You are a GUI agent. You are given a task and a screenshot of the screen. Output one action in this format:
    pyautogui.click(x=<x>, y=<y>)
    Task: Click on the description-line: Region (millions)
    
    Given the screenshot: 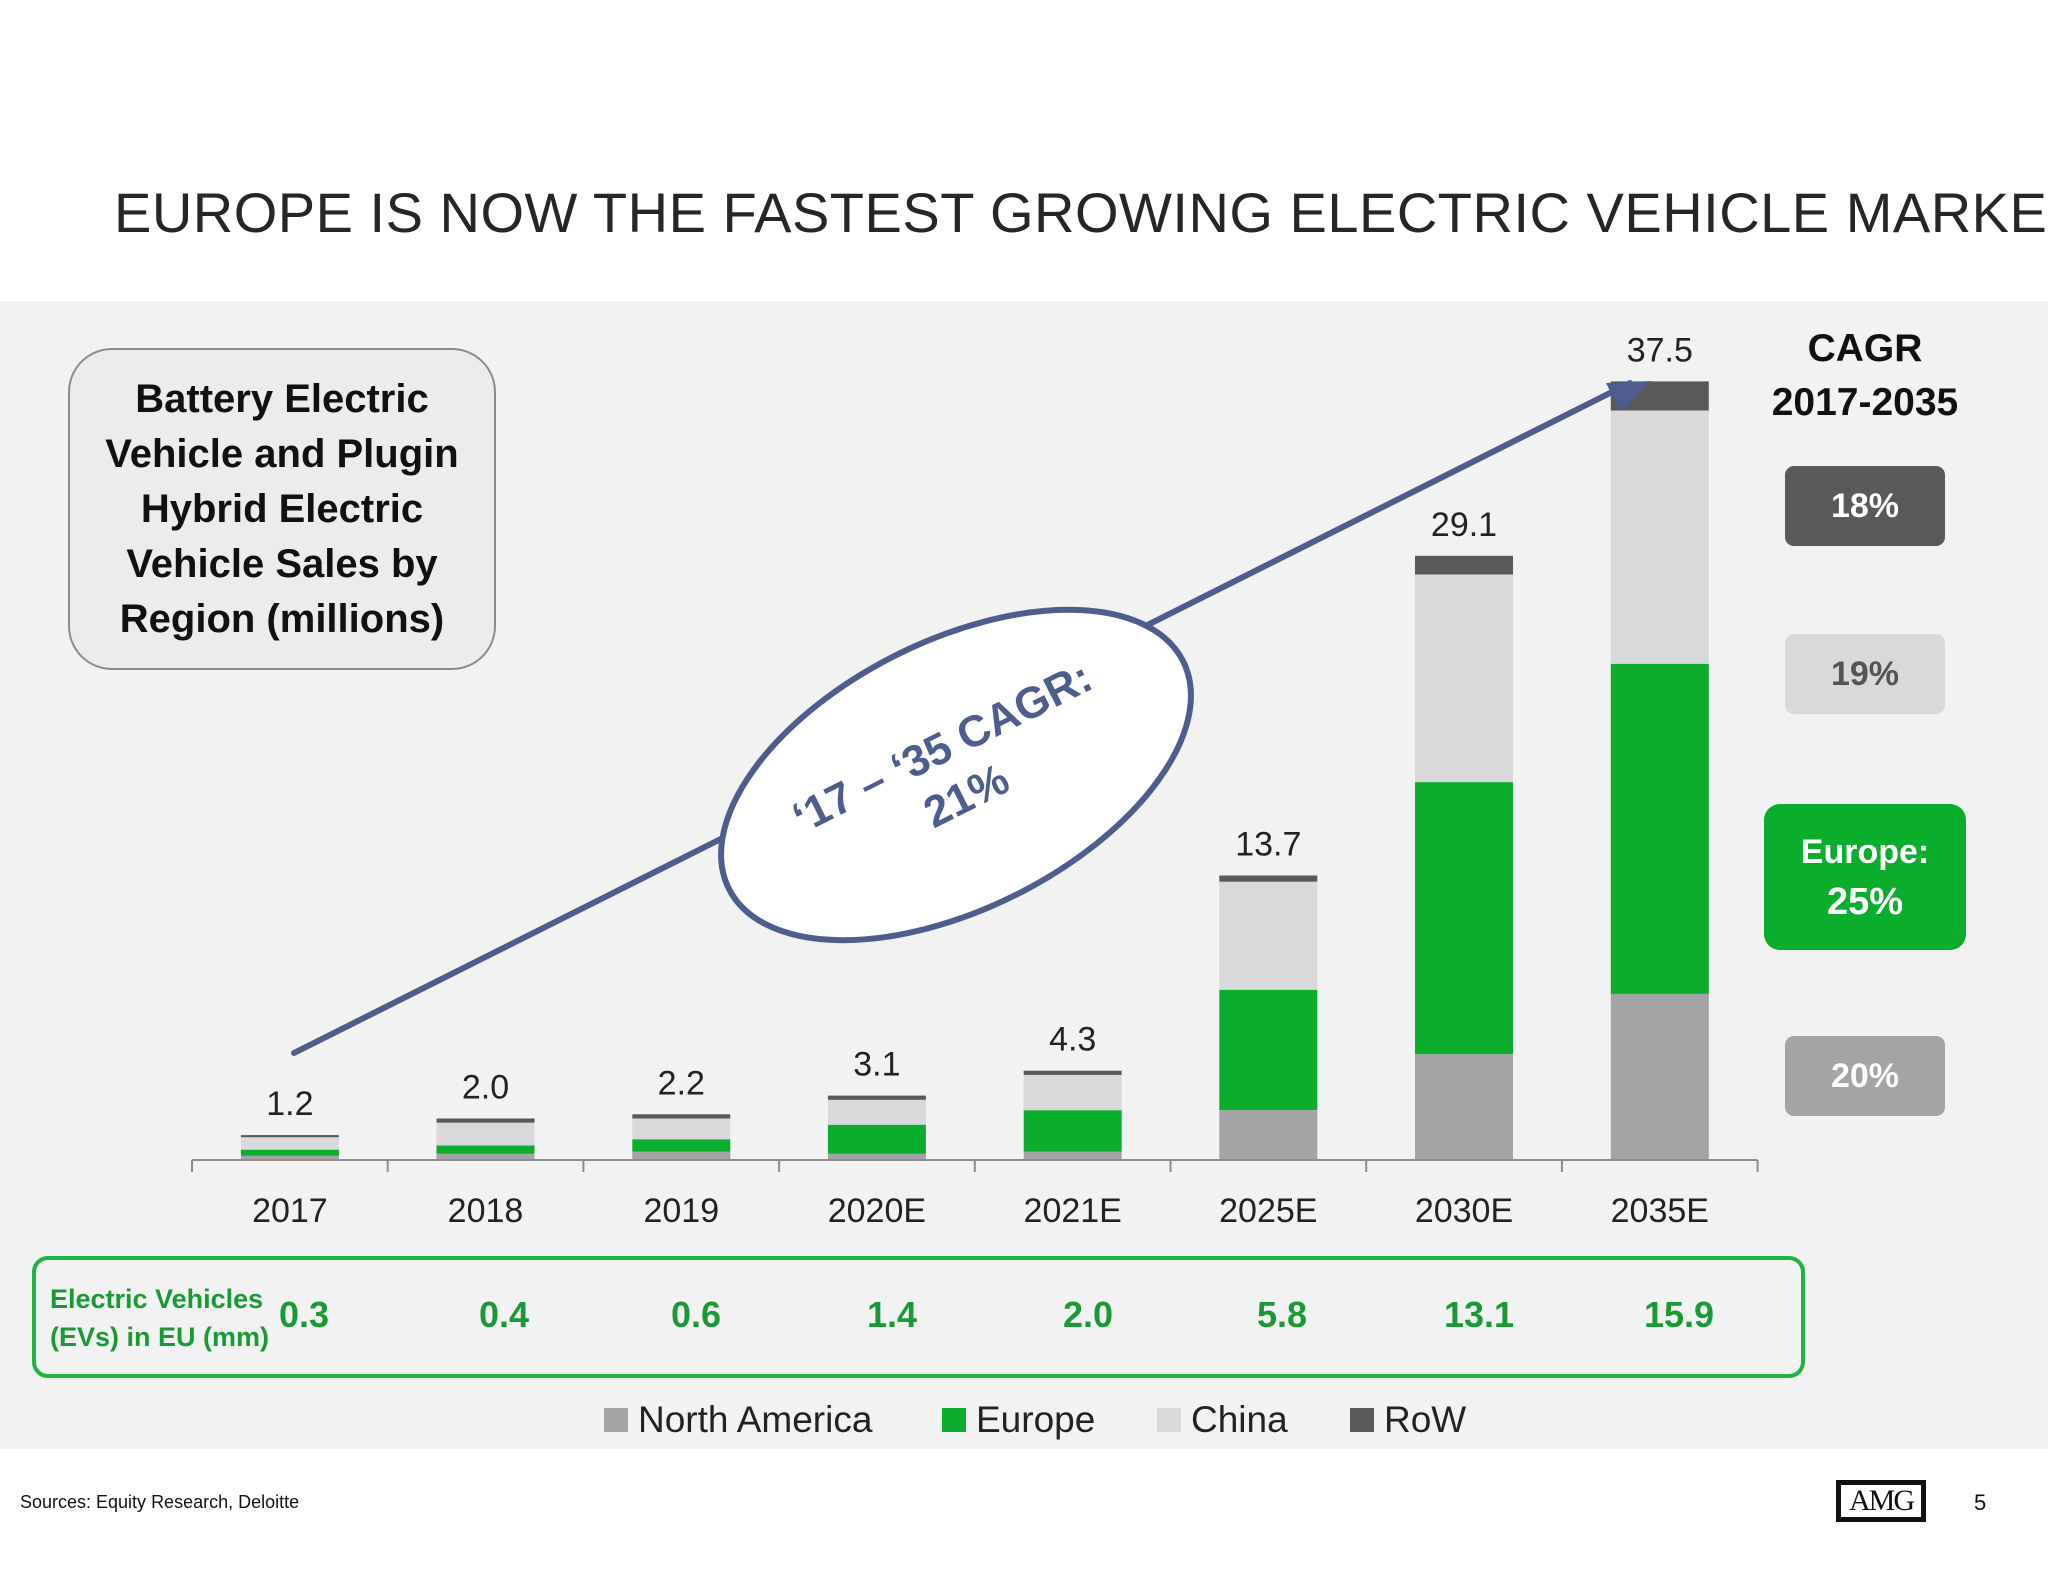 What is the action you would take?
    pyautogui.click(x=282, y=618)
    